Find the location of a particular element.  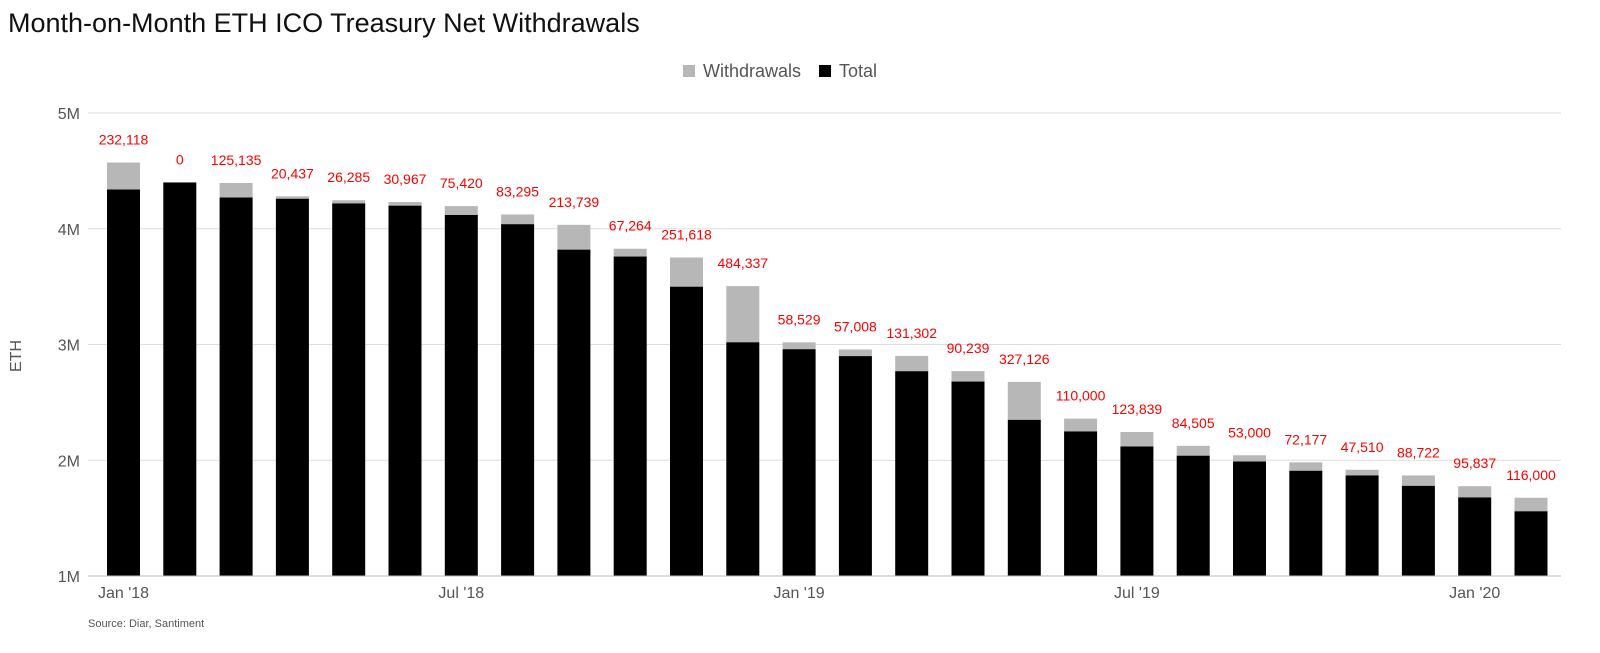

data-label: 20,437 is located at coordinates (292, 173).